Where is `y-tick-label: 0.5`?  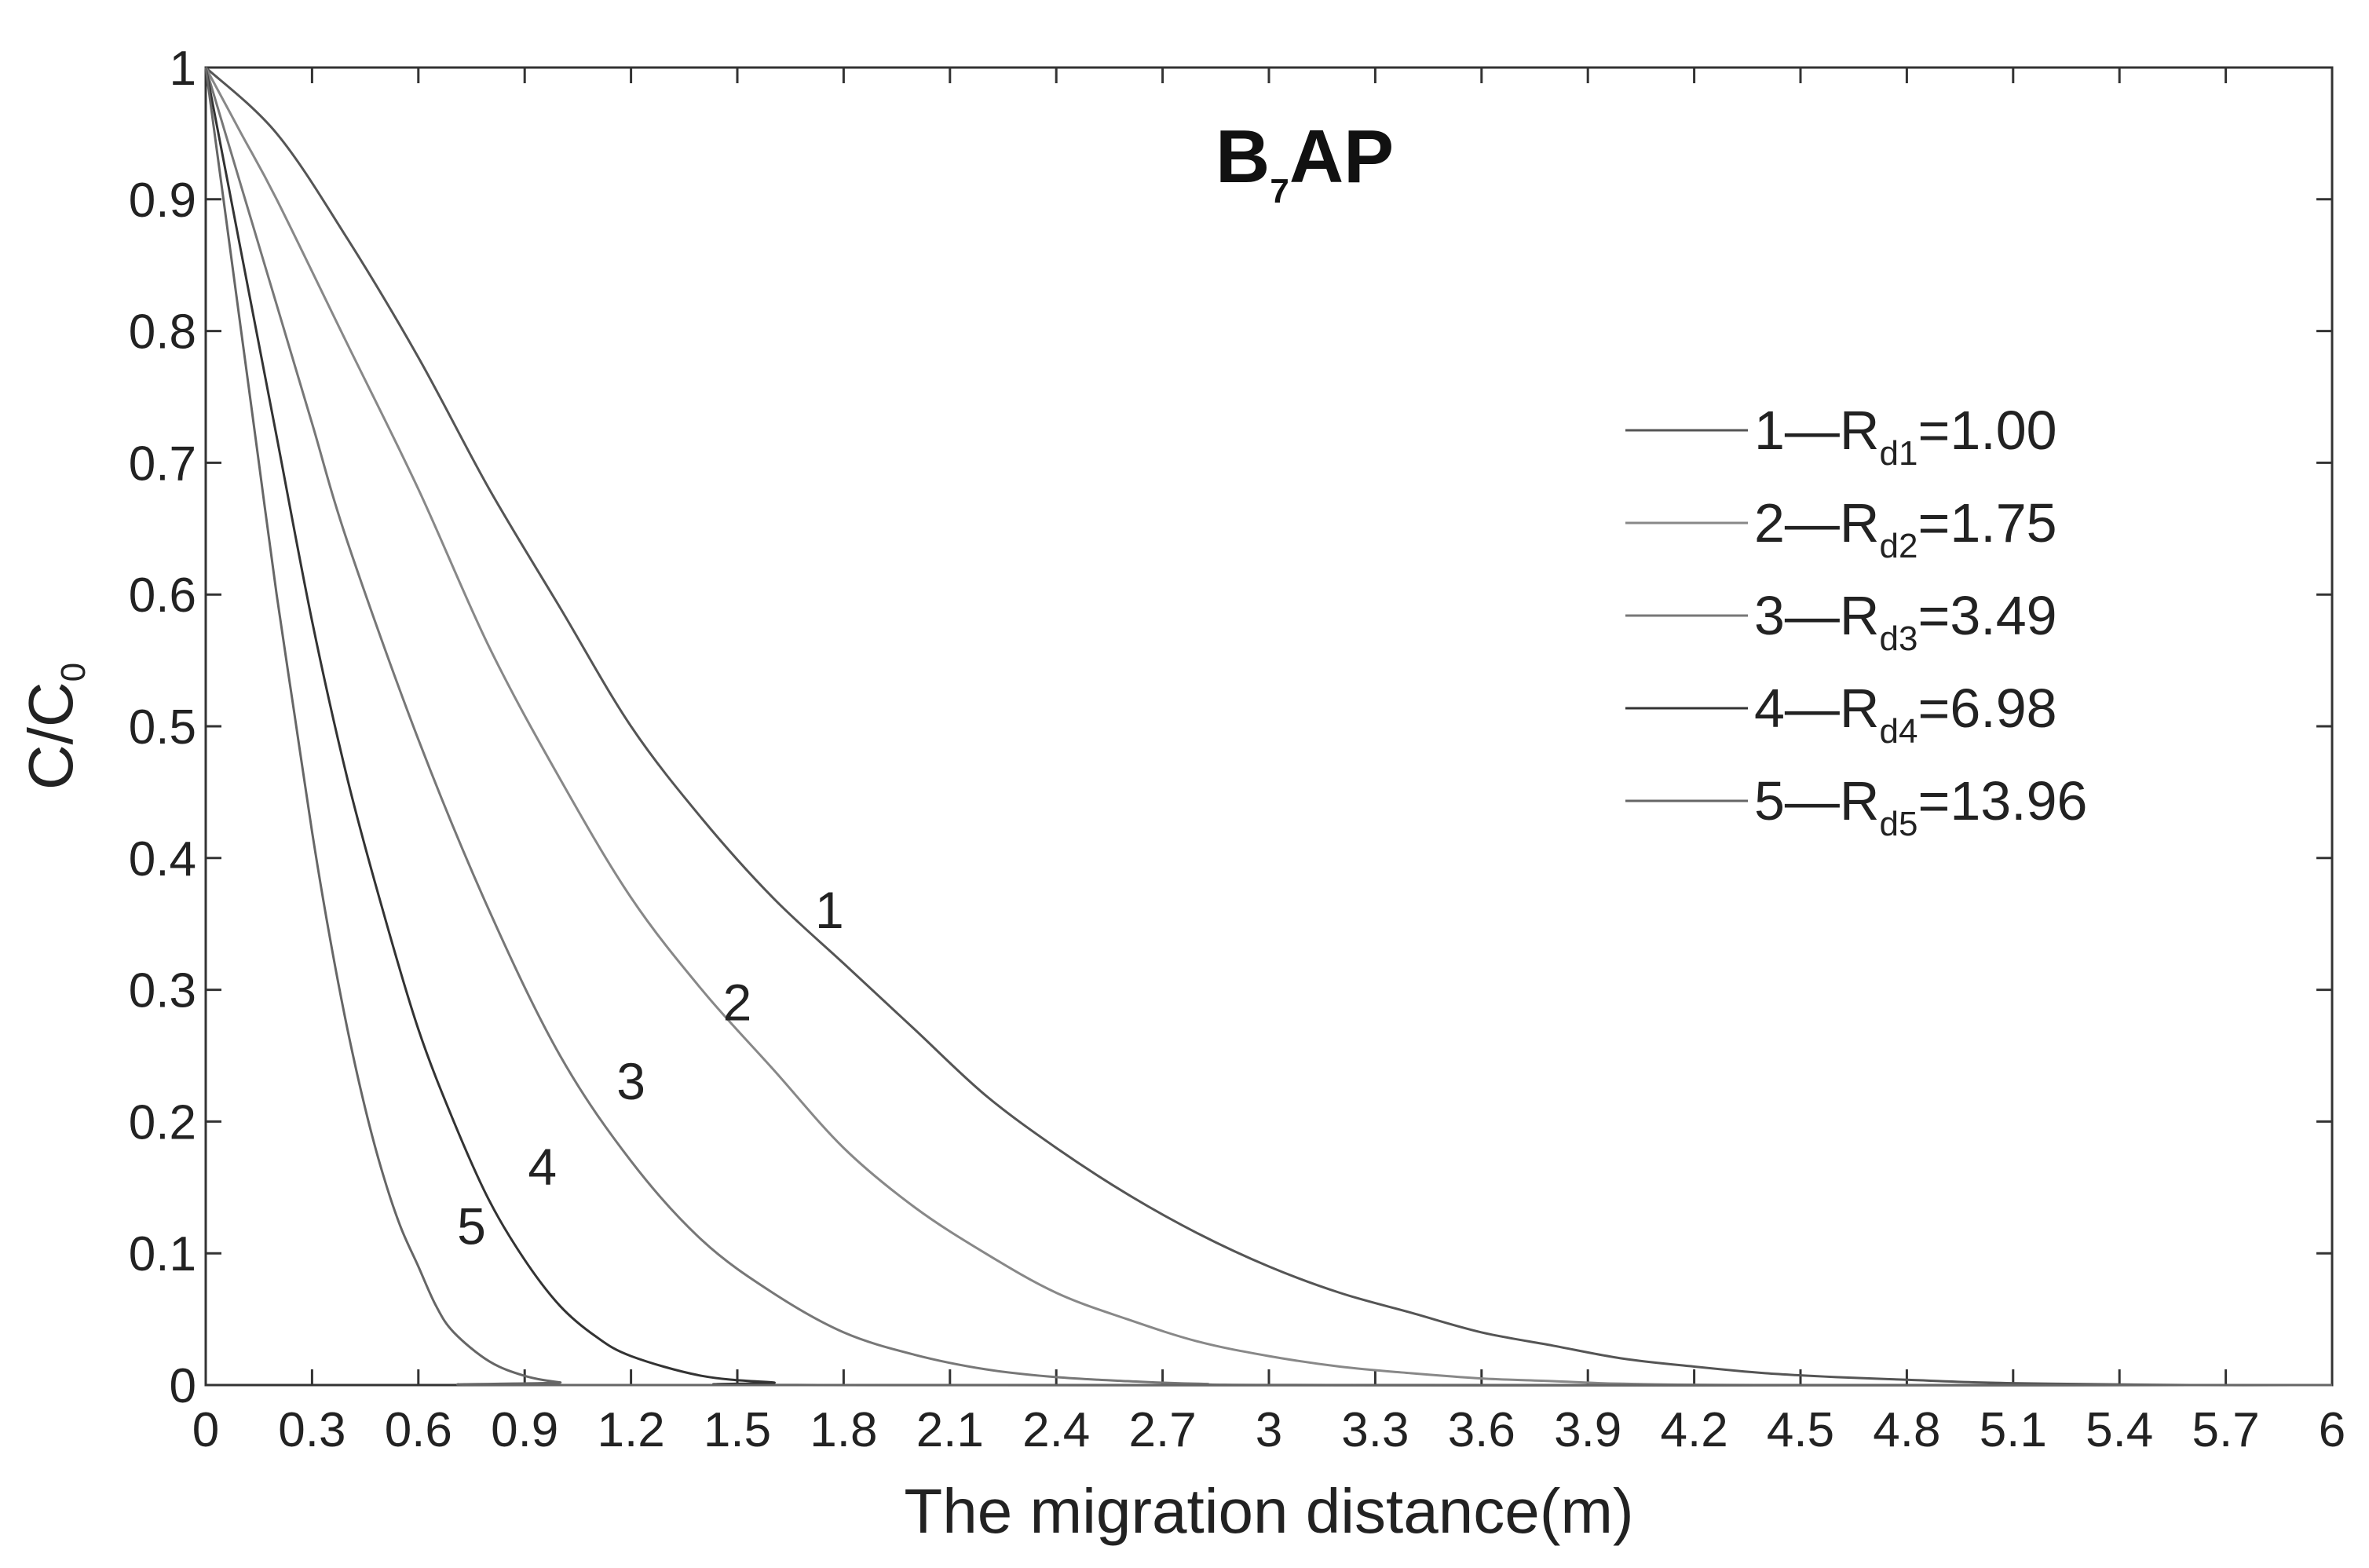
y-tick-label: 0.5 is located at coordinates (162, 727).